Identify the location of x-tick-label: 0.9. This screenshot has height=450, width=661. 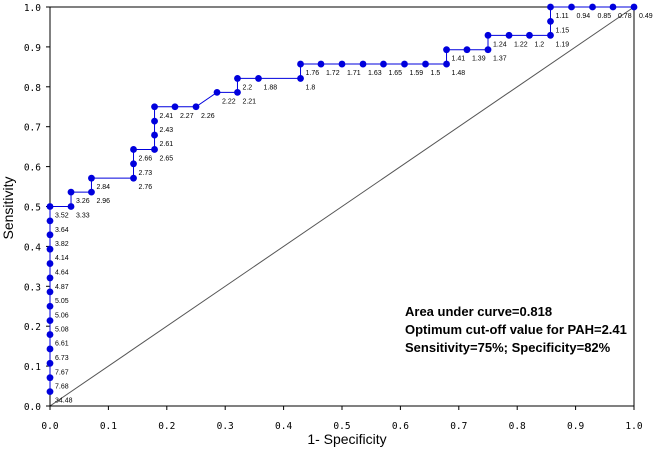
(575, 426).